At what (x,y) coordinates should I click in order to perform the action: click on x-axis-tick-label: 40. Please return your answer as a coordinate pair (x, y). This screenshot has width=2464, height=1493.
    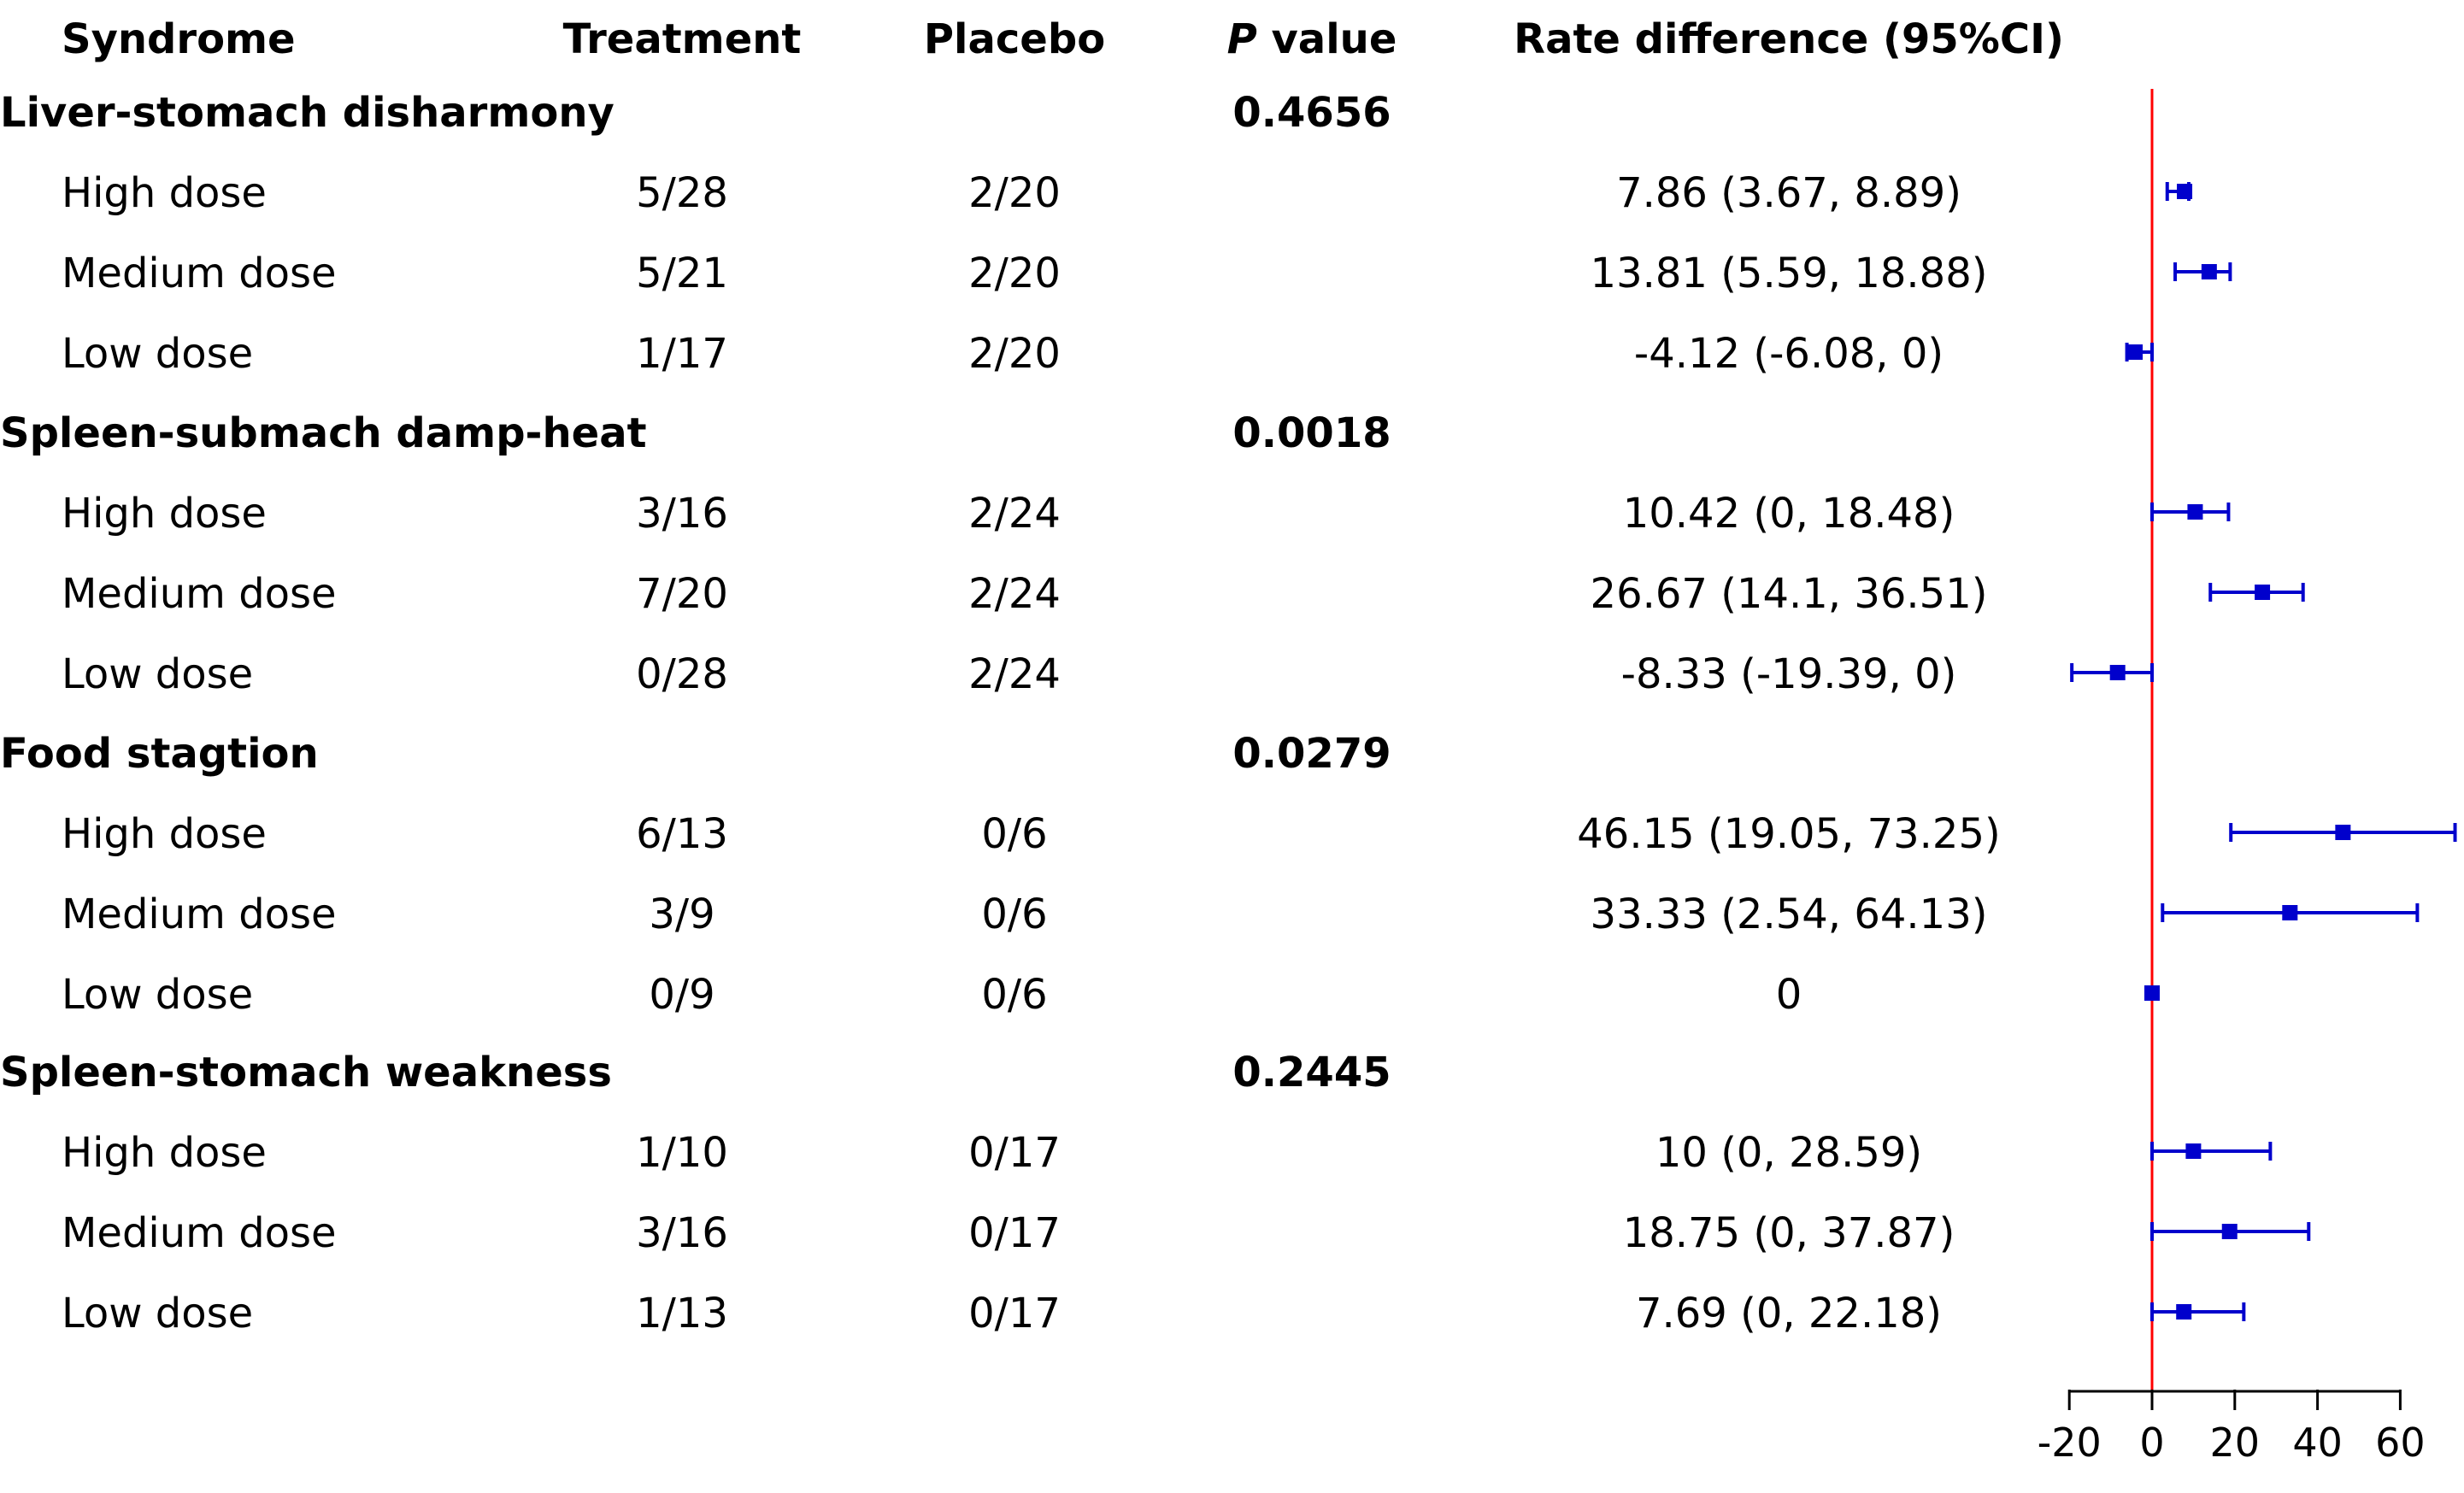
    Looking at the image, I should click on (2317, 1443).